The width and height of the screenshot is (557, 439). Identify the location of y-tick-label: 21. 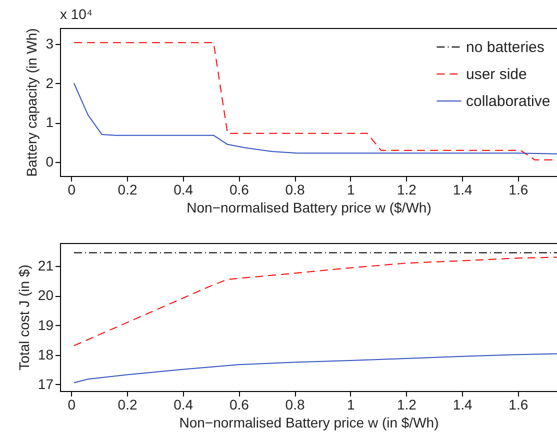
(46, 266).